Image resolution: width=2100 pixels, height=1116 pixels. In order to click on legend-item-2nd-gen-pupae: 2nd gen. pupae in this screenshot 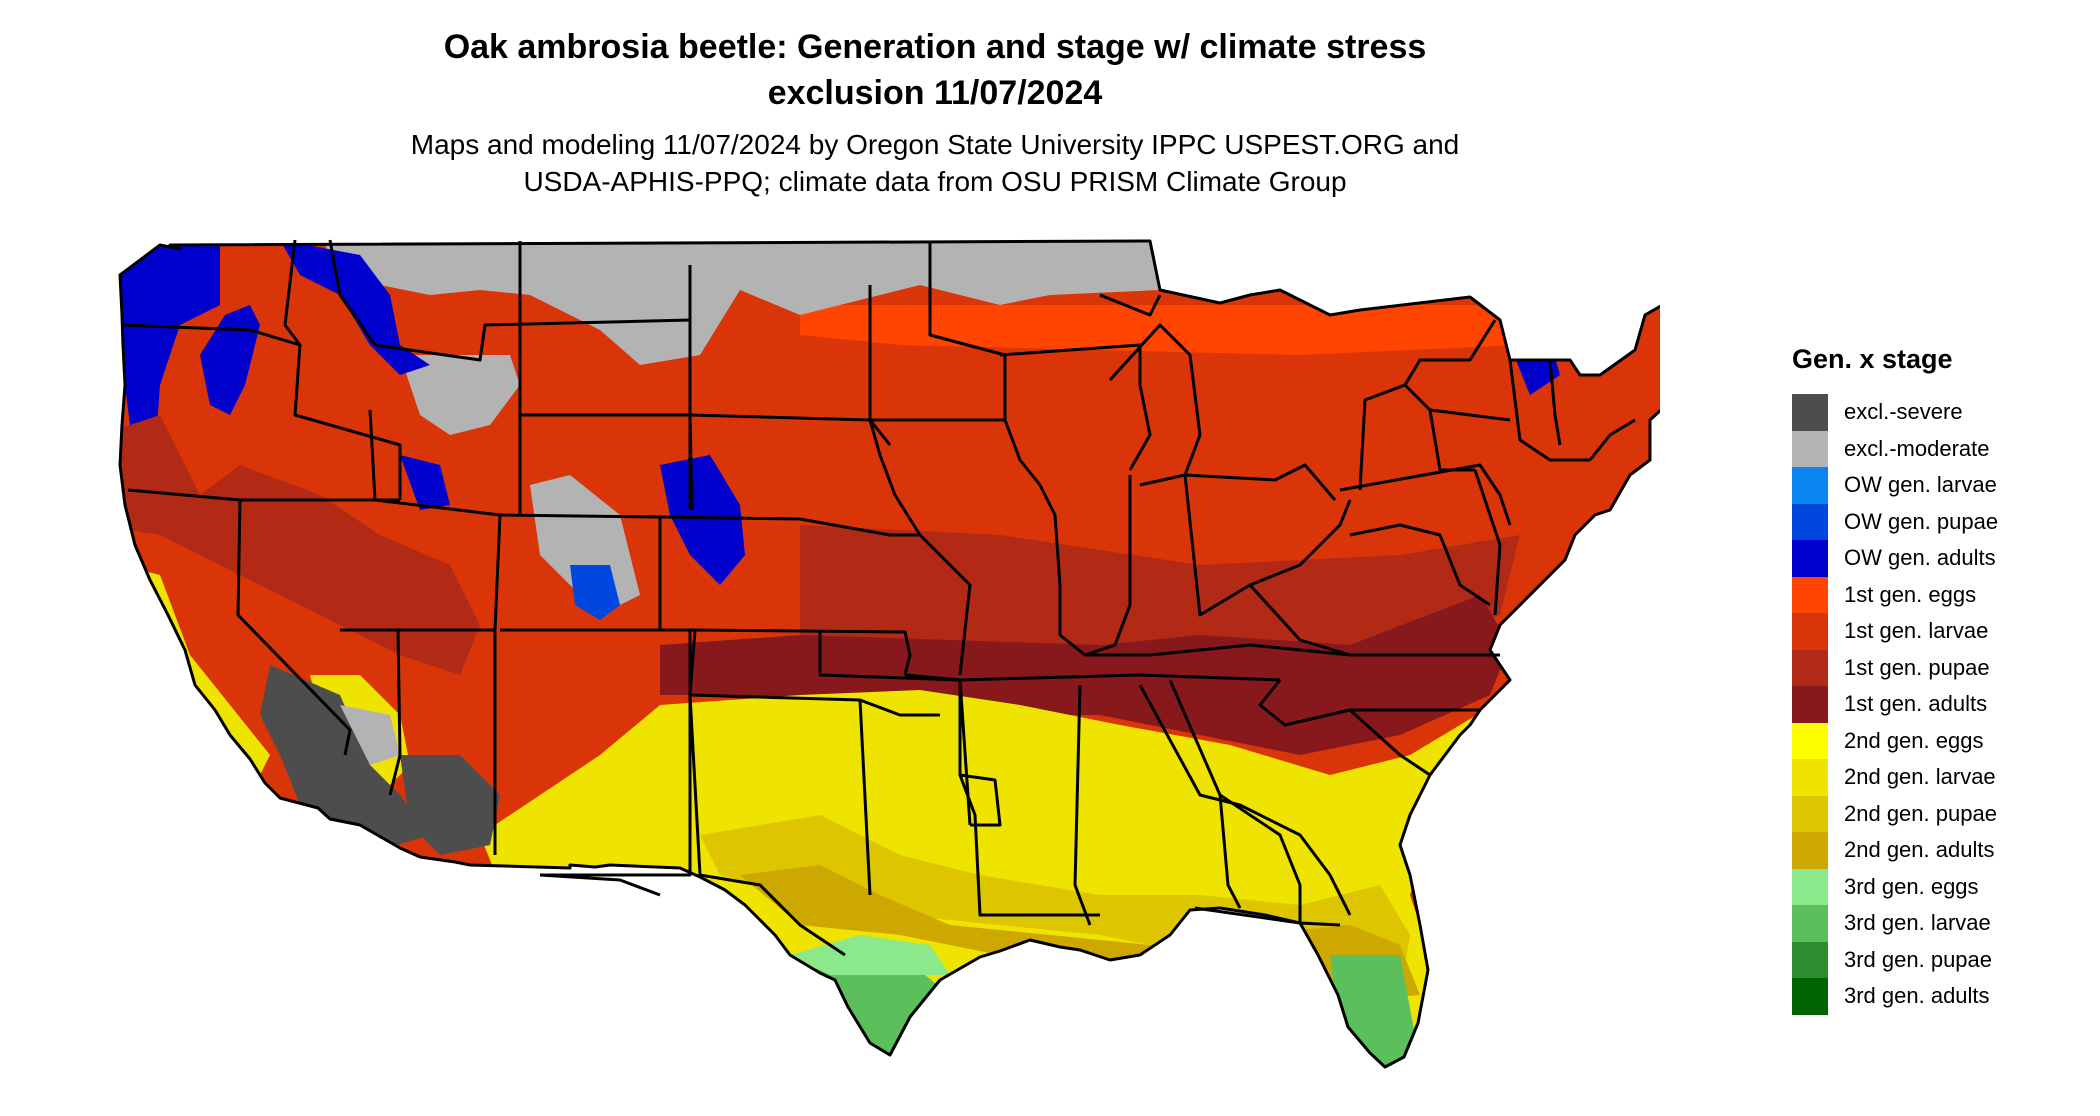, I will do `click(1937, 813)`.